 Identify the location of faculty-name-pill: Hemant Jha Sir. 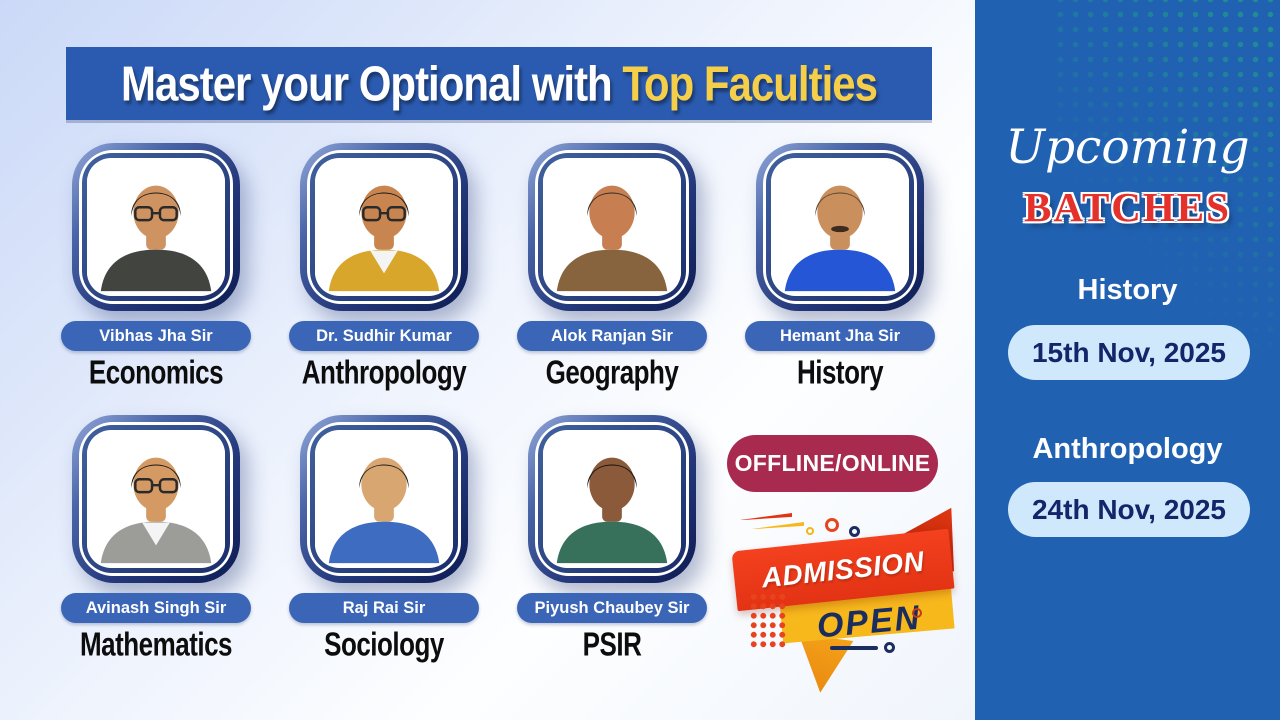
(840, 336).